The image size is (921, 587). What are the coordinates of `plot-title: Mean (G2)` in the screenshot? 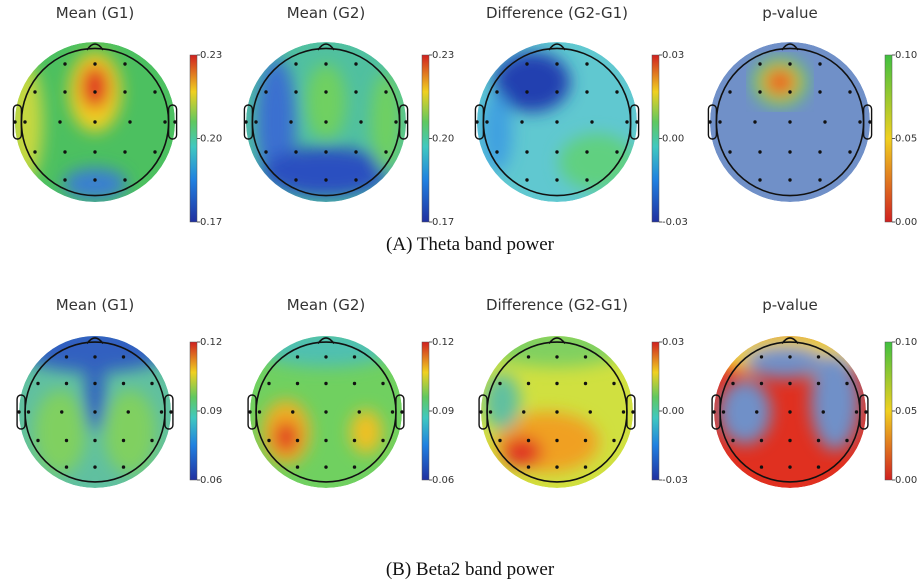 It's located at (326, 305).